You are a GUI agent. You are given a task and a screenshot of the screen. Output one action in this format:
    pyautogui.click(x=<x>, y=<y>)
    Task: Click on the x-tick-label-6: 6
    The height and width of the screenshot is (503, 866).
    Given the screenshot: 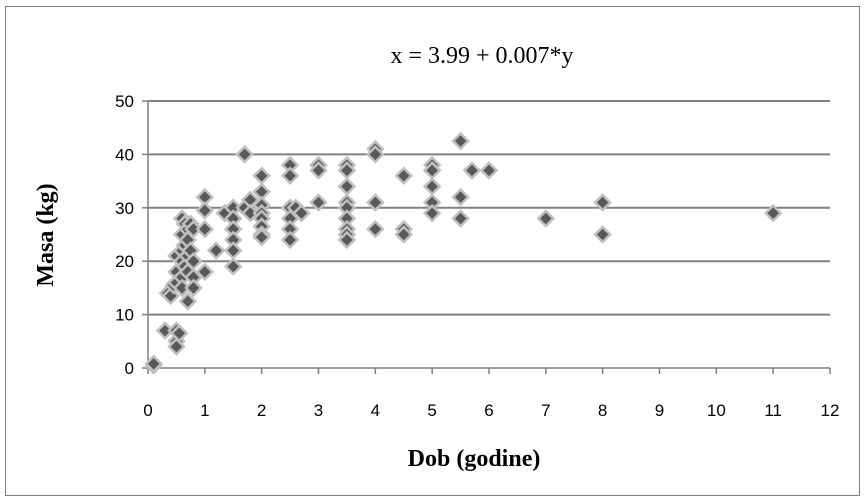 What is the action you would take?
    pyautogui.click(x=488, y=410)
    